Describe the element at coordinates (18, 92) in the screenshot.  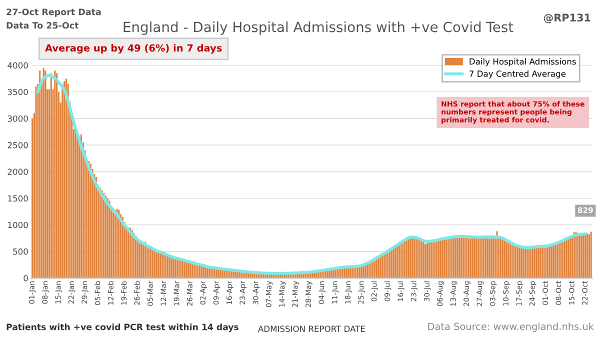
I see `y-tick-label: 3500` at that location.